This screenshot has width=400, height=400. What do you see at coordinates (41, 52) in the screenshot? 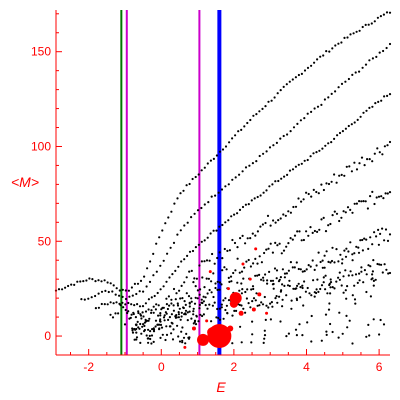
I see `y-tick-label: 150` at bounding box center [41, 52].